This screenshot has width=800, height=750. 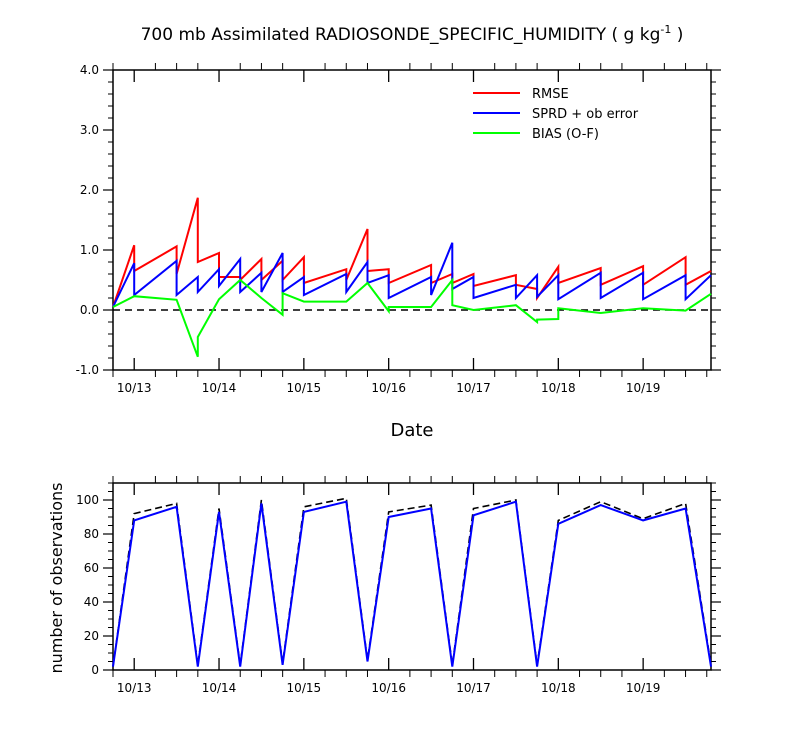 I want to click on top-y-tick-label: 3.0, so click(x=89, y=130).